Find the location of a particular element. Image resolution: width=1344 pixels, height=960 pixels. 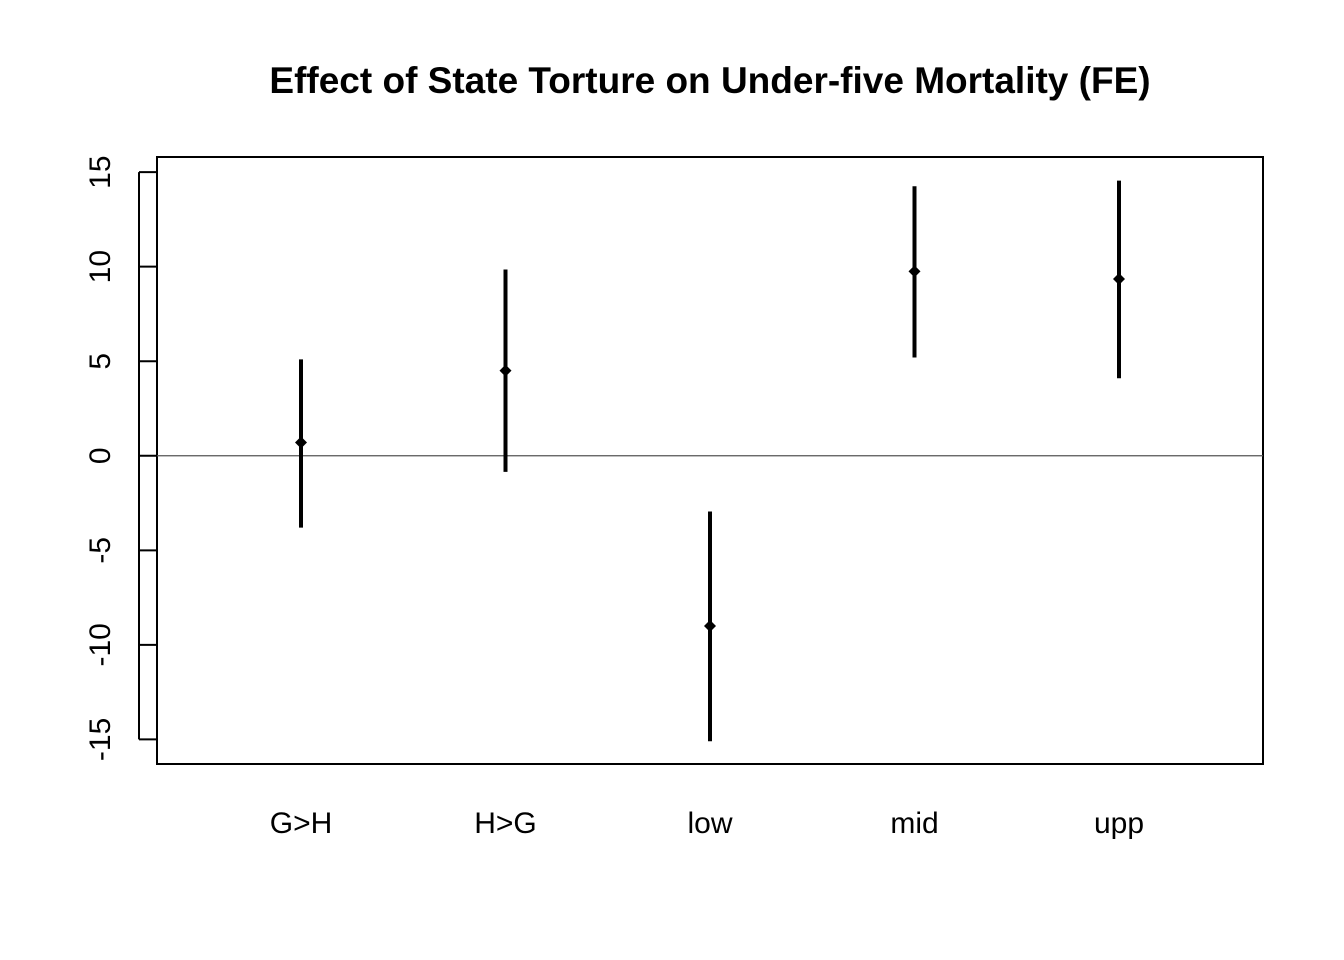

y-tick-label: 5 is located at coordinates (100, 361).